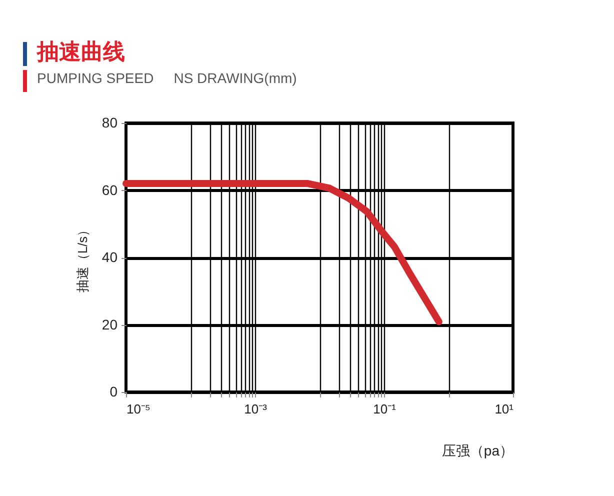  Describe the element at coordinates (110, 122) in the screenshot. I see `y-tick-label: 80` at that location.